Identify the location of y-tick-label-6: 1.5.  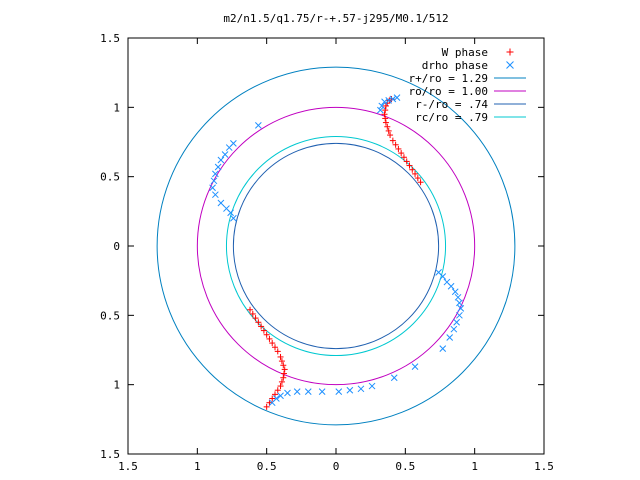
(110, 454).